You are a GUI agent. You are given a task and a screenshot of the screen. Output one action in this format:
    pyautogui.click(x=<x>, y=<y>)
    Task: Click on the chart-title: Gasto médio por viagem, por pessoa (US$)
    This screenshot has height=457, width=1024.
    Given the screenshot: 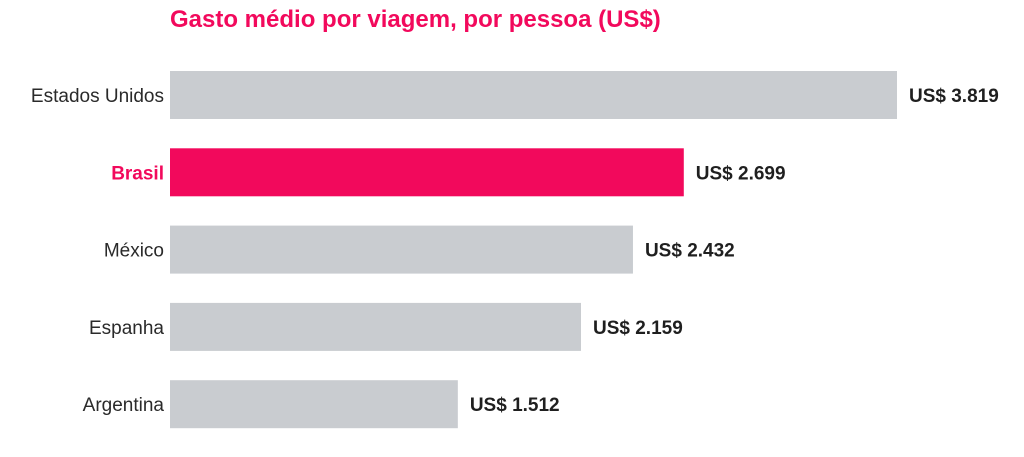 What is the action you would take?
    pyautogui.click(x=415, y=19)
    